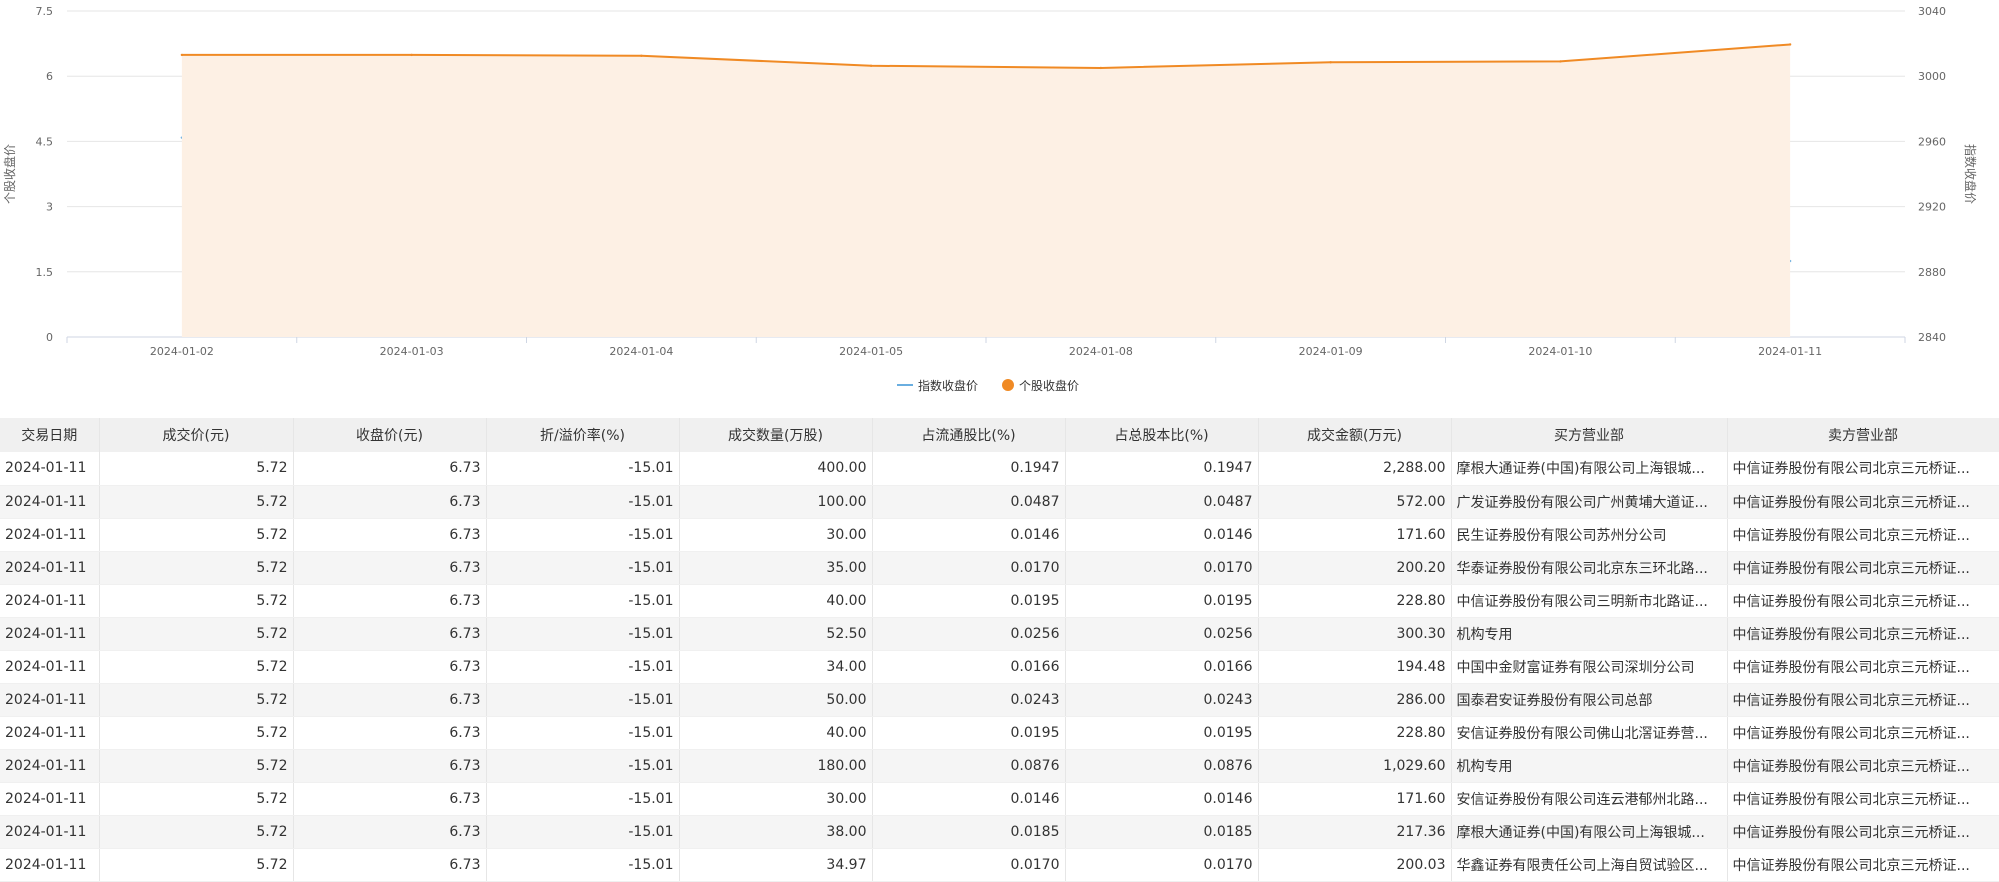  What do you see at coordinates (50, 435) in the screenshot?
I see `column-header: 交易日期` at bounding box center [50, 435].